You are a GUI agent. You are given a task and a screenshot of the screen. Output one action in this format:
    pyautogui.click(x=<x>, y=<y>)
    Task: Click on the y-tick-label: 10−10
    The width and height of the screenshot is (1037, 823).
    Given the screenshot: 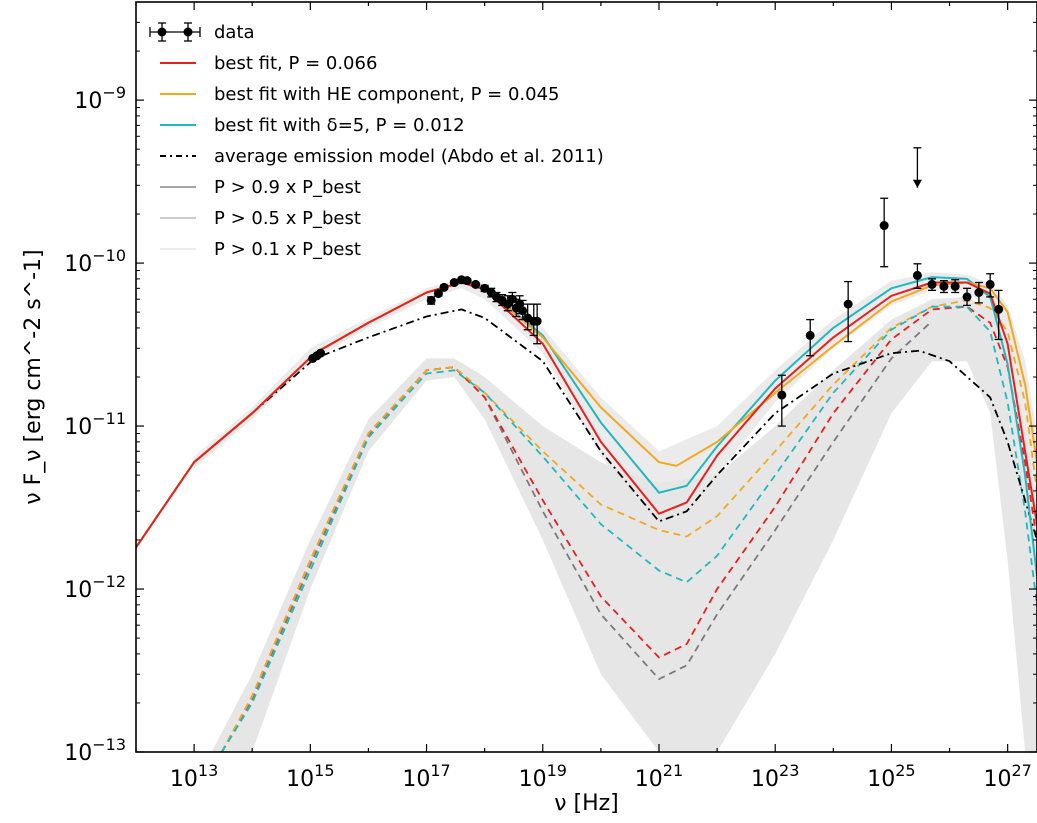 What is the action you would take?
    pyautogui.click(x=95, y=261)
    